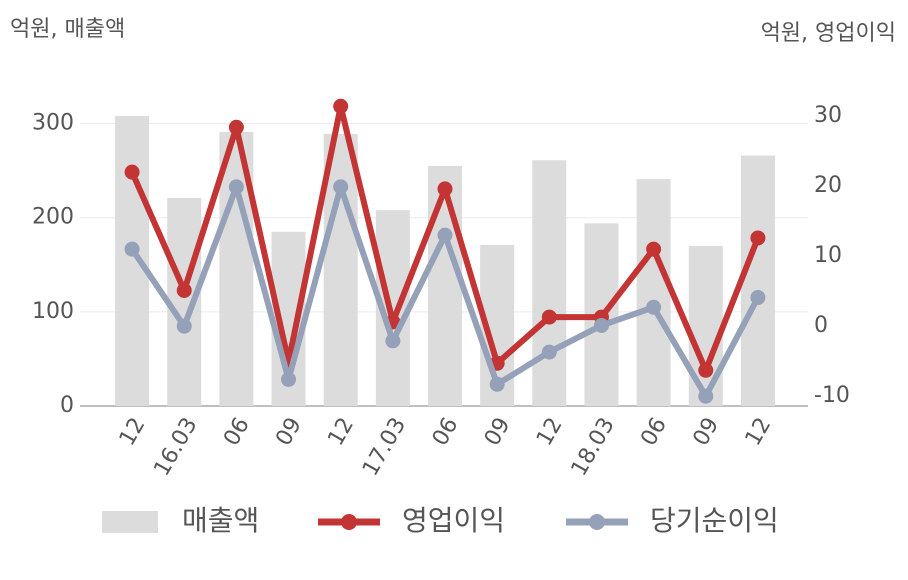 The width and height of the screenshot is (908, 580). What do you see at coordinates (828, 115) in the screenshot?
I see `y2-tick-label: 30` at bounding box center [828, 115].